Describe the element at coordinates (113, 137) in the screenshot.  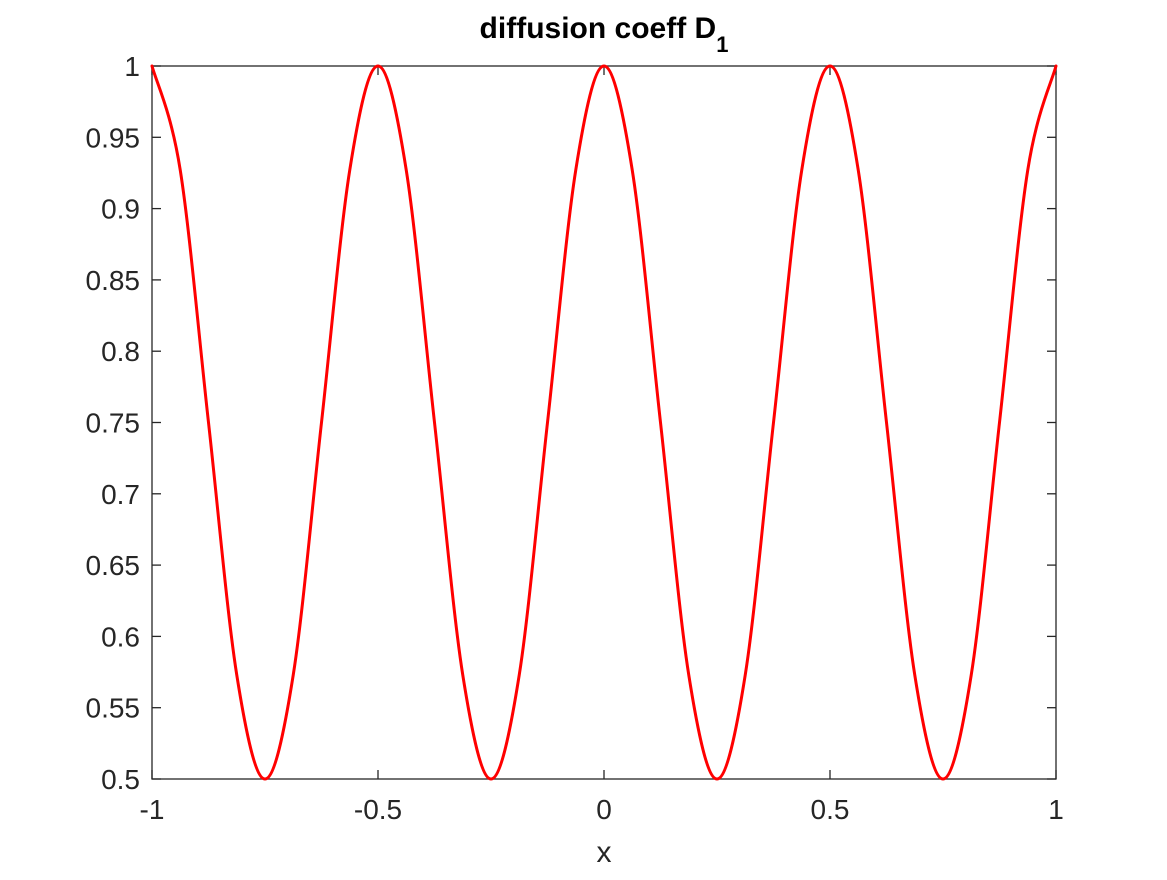
I see `y-tick-label: 0.95` at that location.